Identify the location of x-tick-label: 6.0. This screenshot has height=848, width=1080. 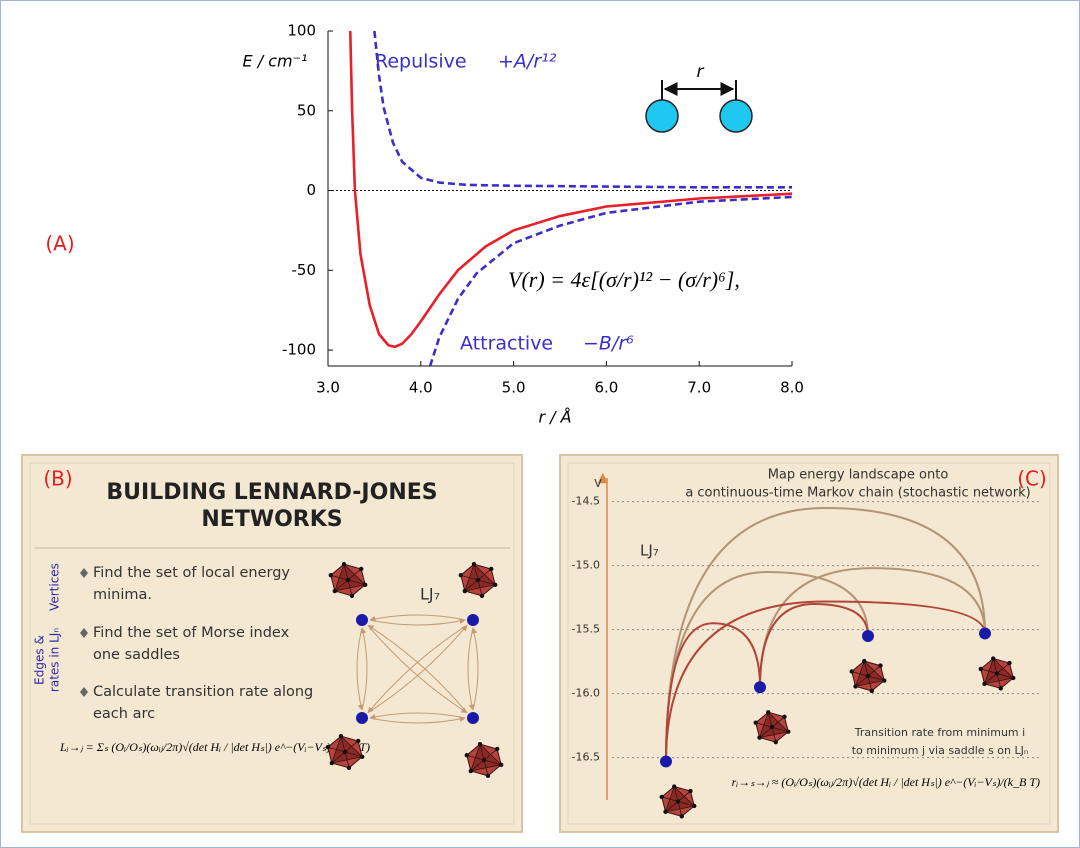
(606, 388).